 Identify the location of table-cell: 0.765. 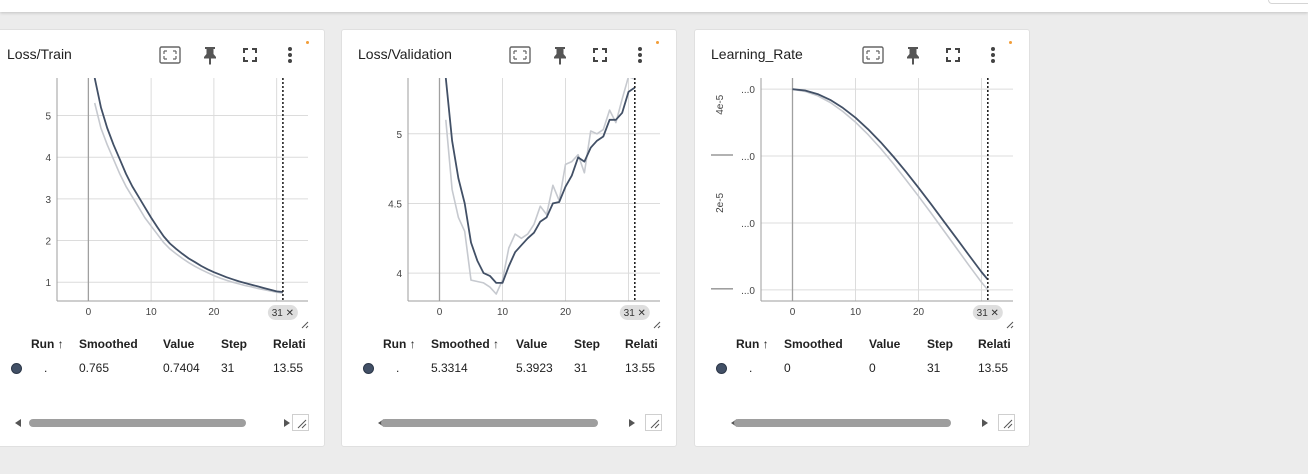
(94, 368).